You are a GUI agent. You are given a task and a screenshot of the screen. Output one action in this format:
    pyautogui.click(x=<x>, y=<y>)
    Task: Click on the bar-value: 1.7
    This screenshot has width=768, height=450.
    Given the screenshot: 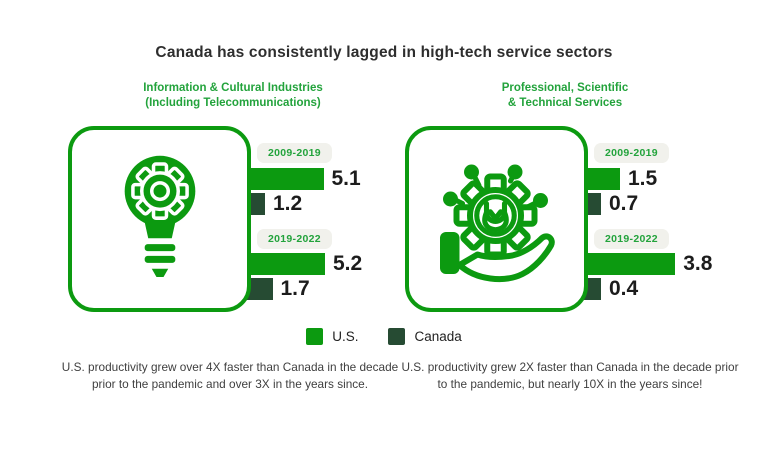 What is the action you would take?
    pyautogui.click(x=295, y=288)
    